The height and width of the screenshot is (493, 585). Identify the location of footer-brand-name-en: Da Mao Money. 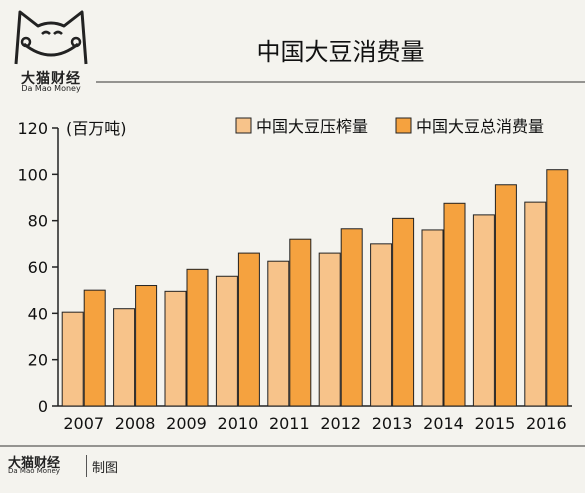
(34, 471).